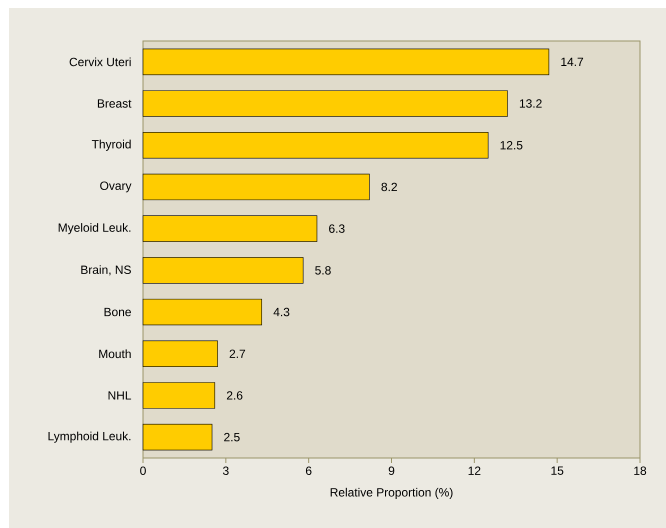 The width and height of the screenshot is (666, 528). I want to click on x-tick-label: 0, so click(143, 470).